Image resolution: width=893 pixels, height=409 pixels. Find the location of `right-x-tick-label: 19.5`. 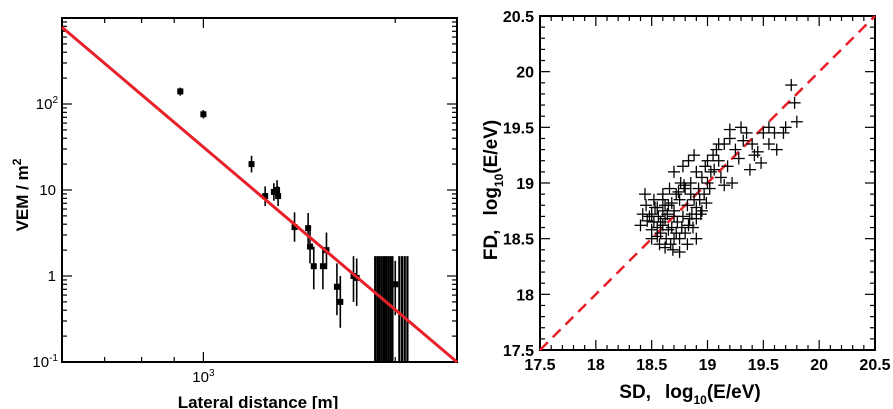

right-x-tick-label: 19.5 is located at coordinates (763, 365).